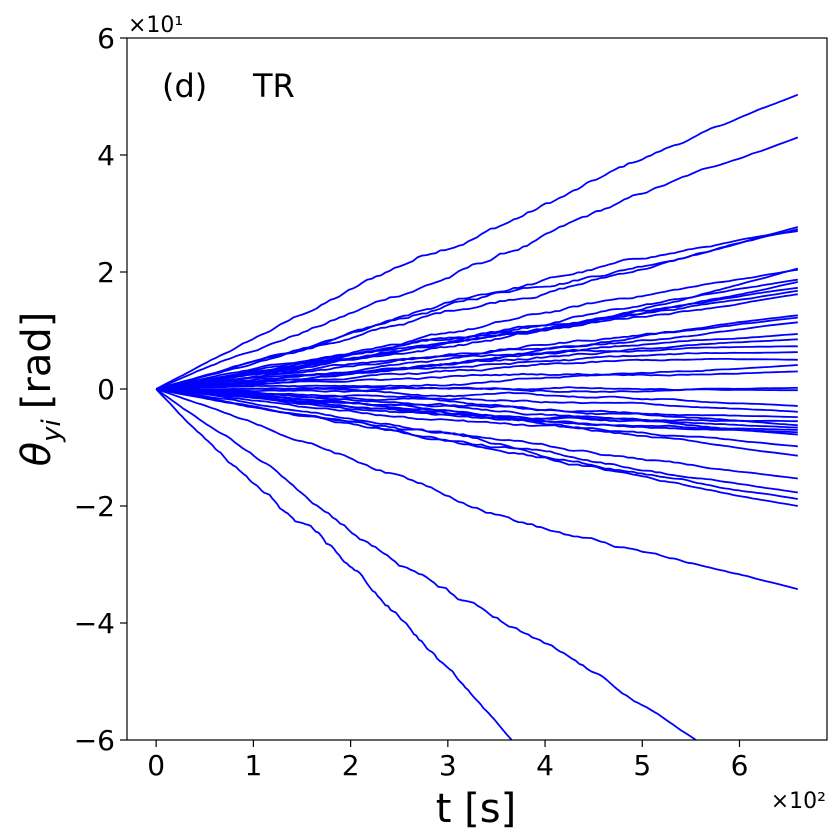 The height and width of the screenshot is (840, 840). What do you see at coordinates (106, 272) in the screenshot?
I see `y-tick-label: 2` at bounding box center [106, 272].